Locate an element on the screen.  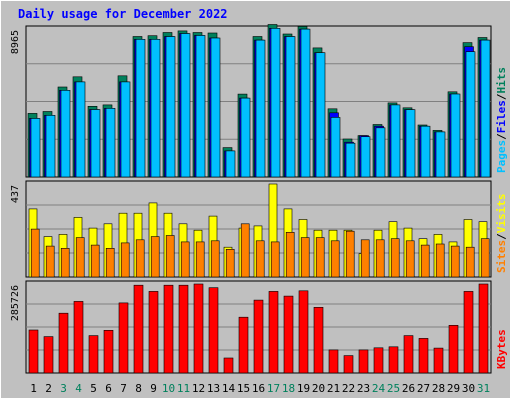
kbytes-legend-label: KBytes is located at coordinates (501, 349).